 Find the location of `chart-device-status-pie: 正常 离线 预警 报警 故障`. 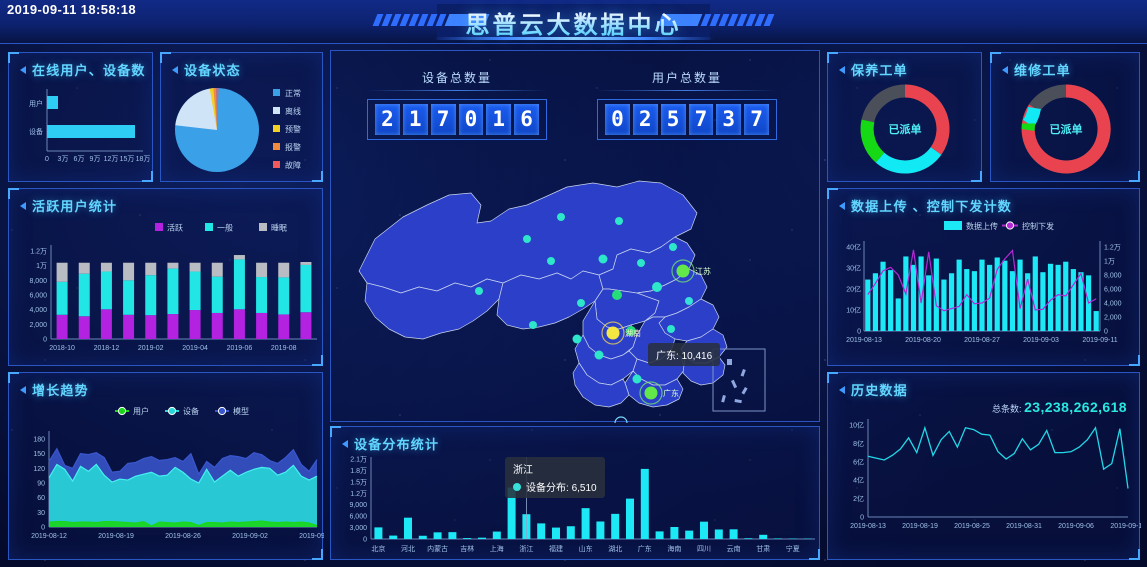

chart-device-status-pie: 正常 离线 预警 报警 故障 is located at coordinates (238, 130).